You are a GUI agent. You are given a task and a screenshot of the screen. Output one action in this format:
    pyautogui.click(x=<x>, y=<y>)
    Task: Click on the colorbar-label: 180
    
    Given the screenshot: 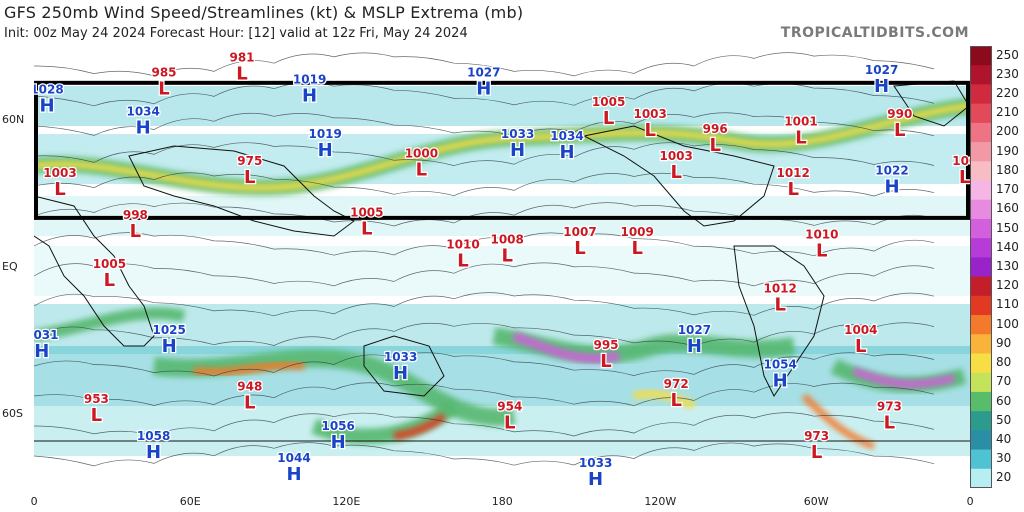 What is the action you would take?
    pyautogui.click(x=1007, y=169)
    